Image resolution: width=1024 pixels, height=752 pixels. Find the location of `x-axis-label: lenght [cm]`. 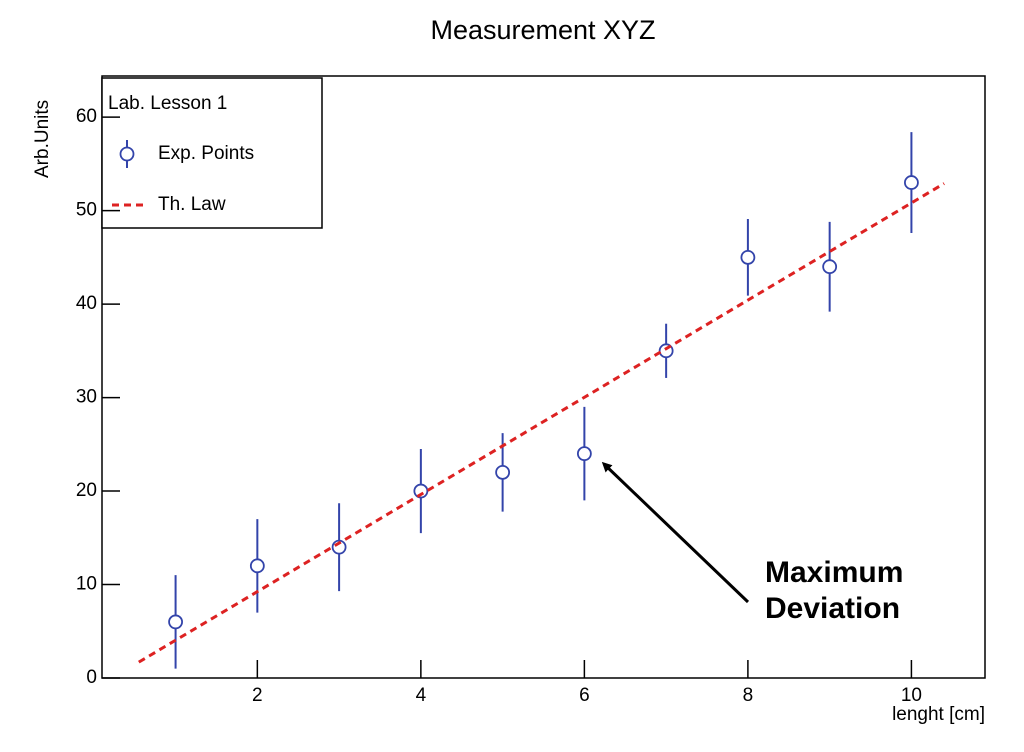

x-axis-label: lenght [cm] is located at coordinates (938, 714).